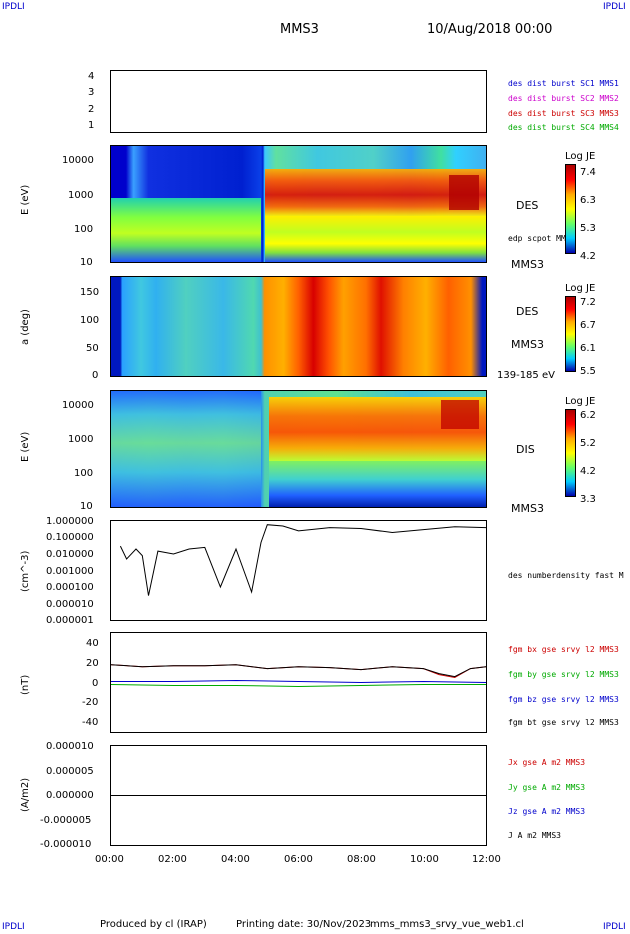  Describe the element at coordinates (424, 859) in the screenshot. I see `x-tick-label: 10:00` at that location.